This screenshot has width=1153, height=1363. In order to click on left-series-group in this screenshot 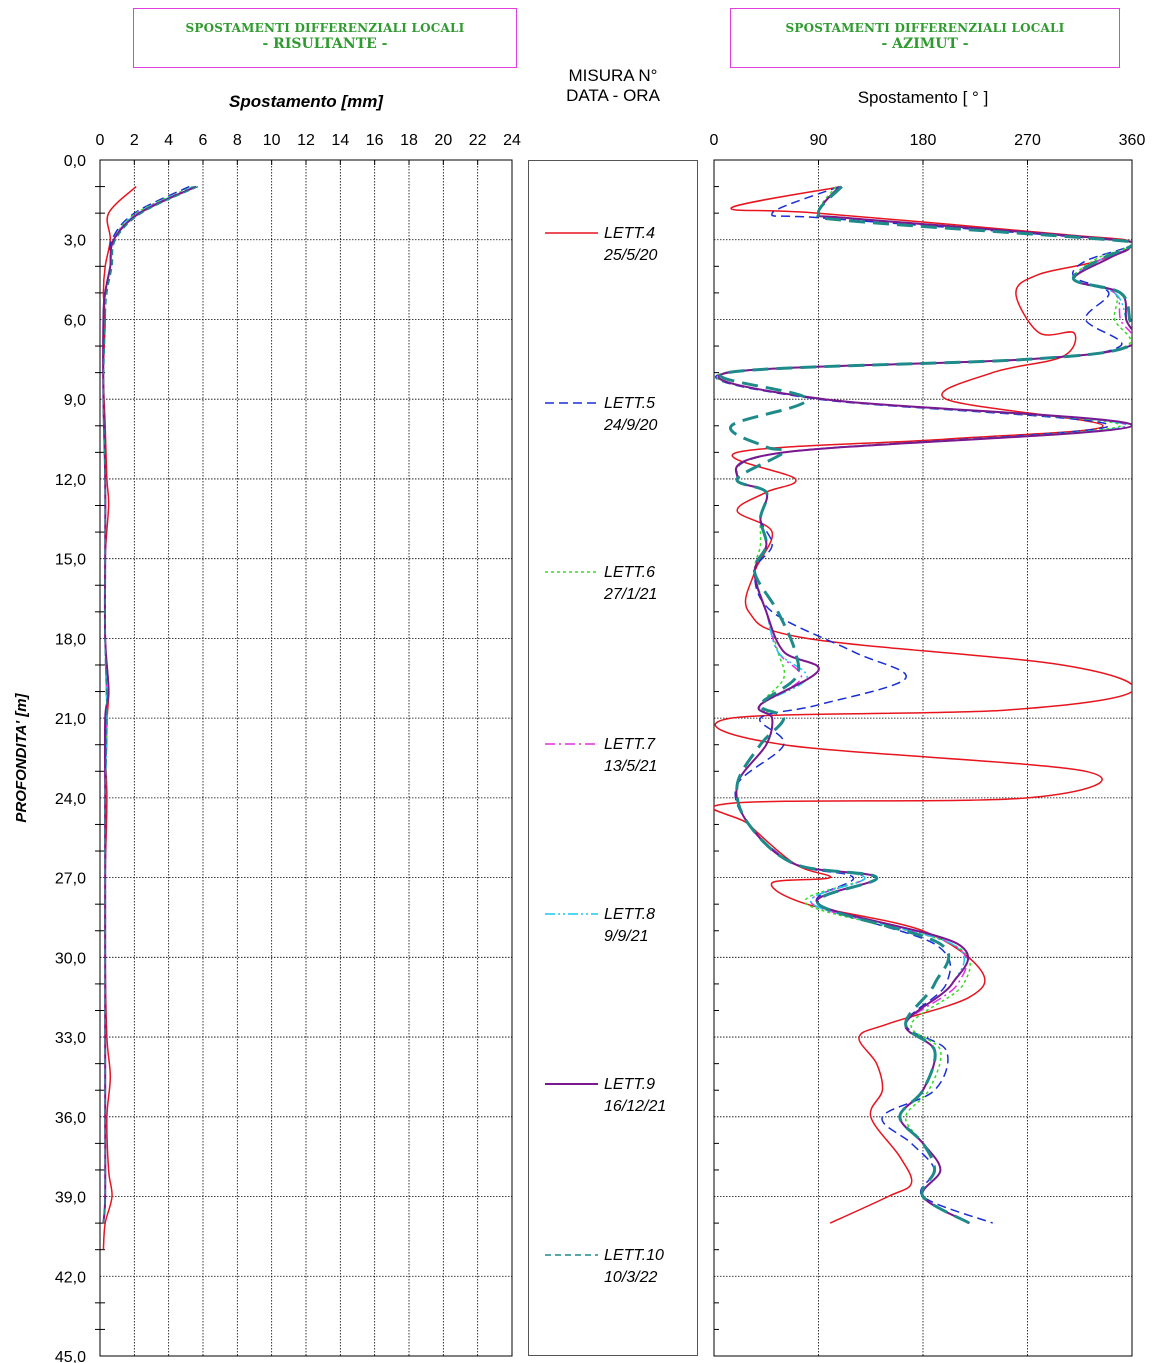, I will do `click(150, 717)`.